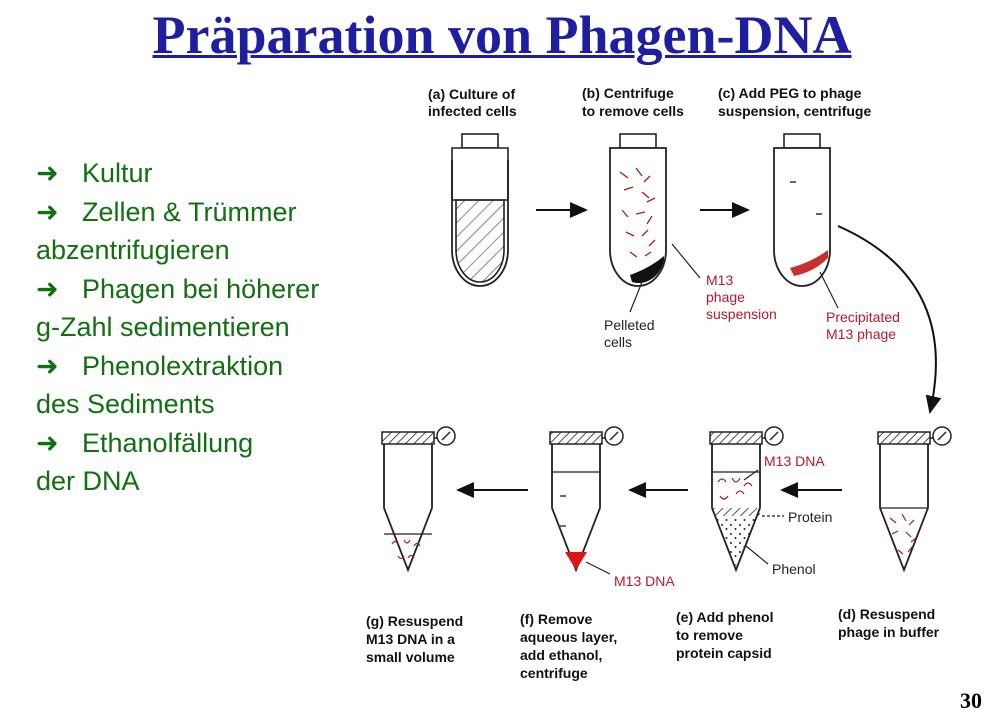  Describe the element at coordinates (790, 93) in the screenshot. I see `svg-text: (c) Add PEG to phage` at that location.